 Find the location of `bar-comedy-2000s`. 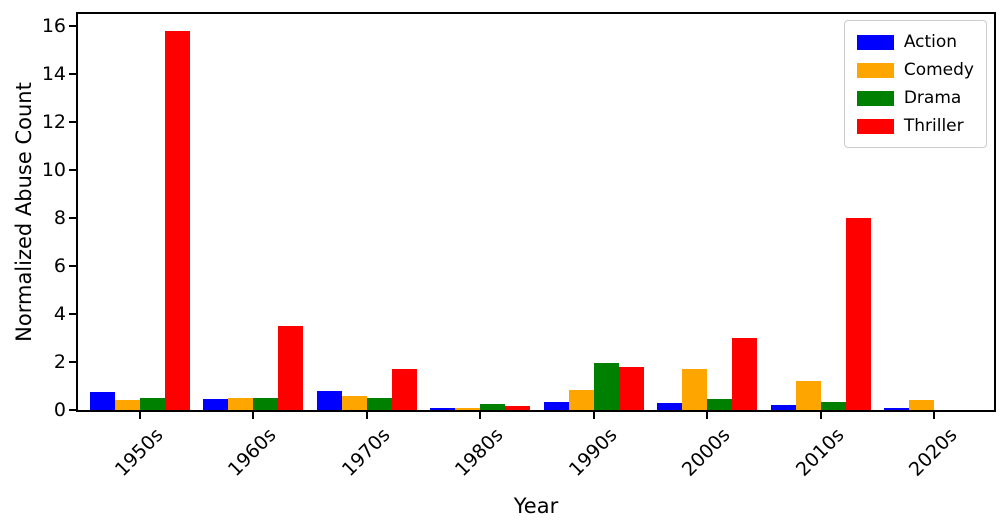

bar-comedy-2000s is located at coordinates (695, 389).